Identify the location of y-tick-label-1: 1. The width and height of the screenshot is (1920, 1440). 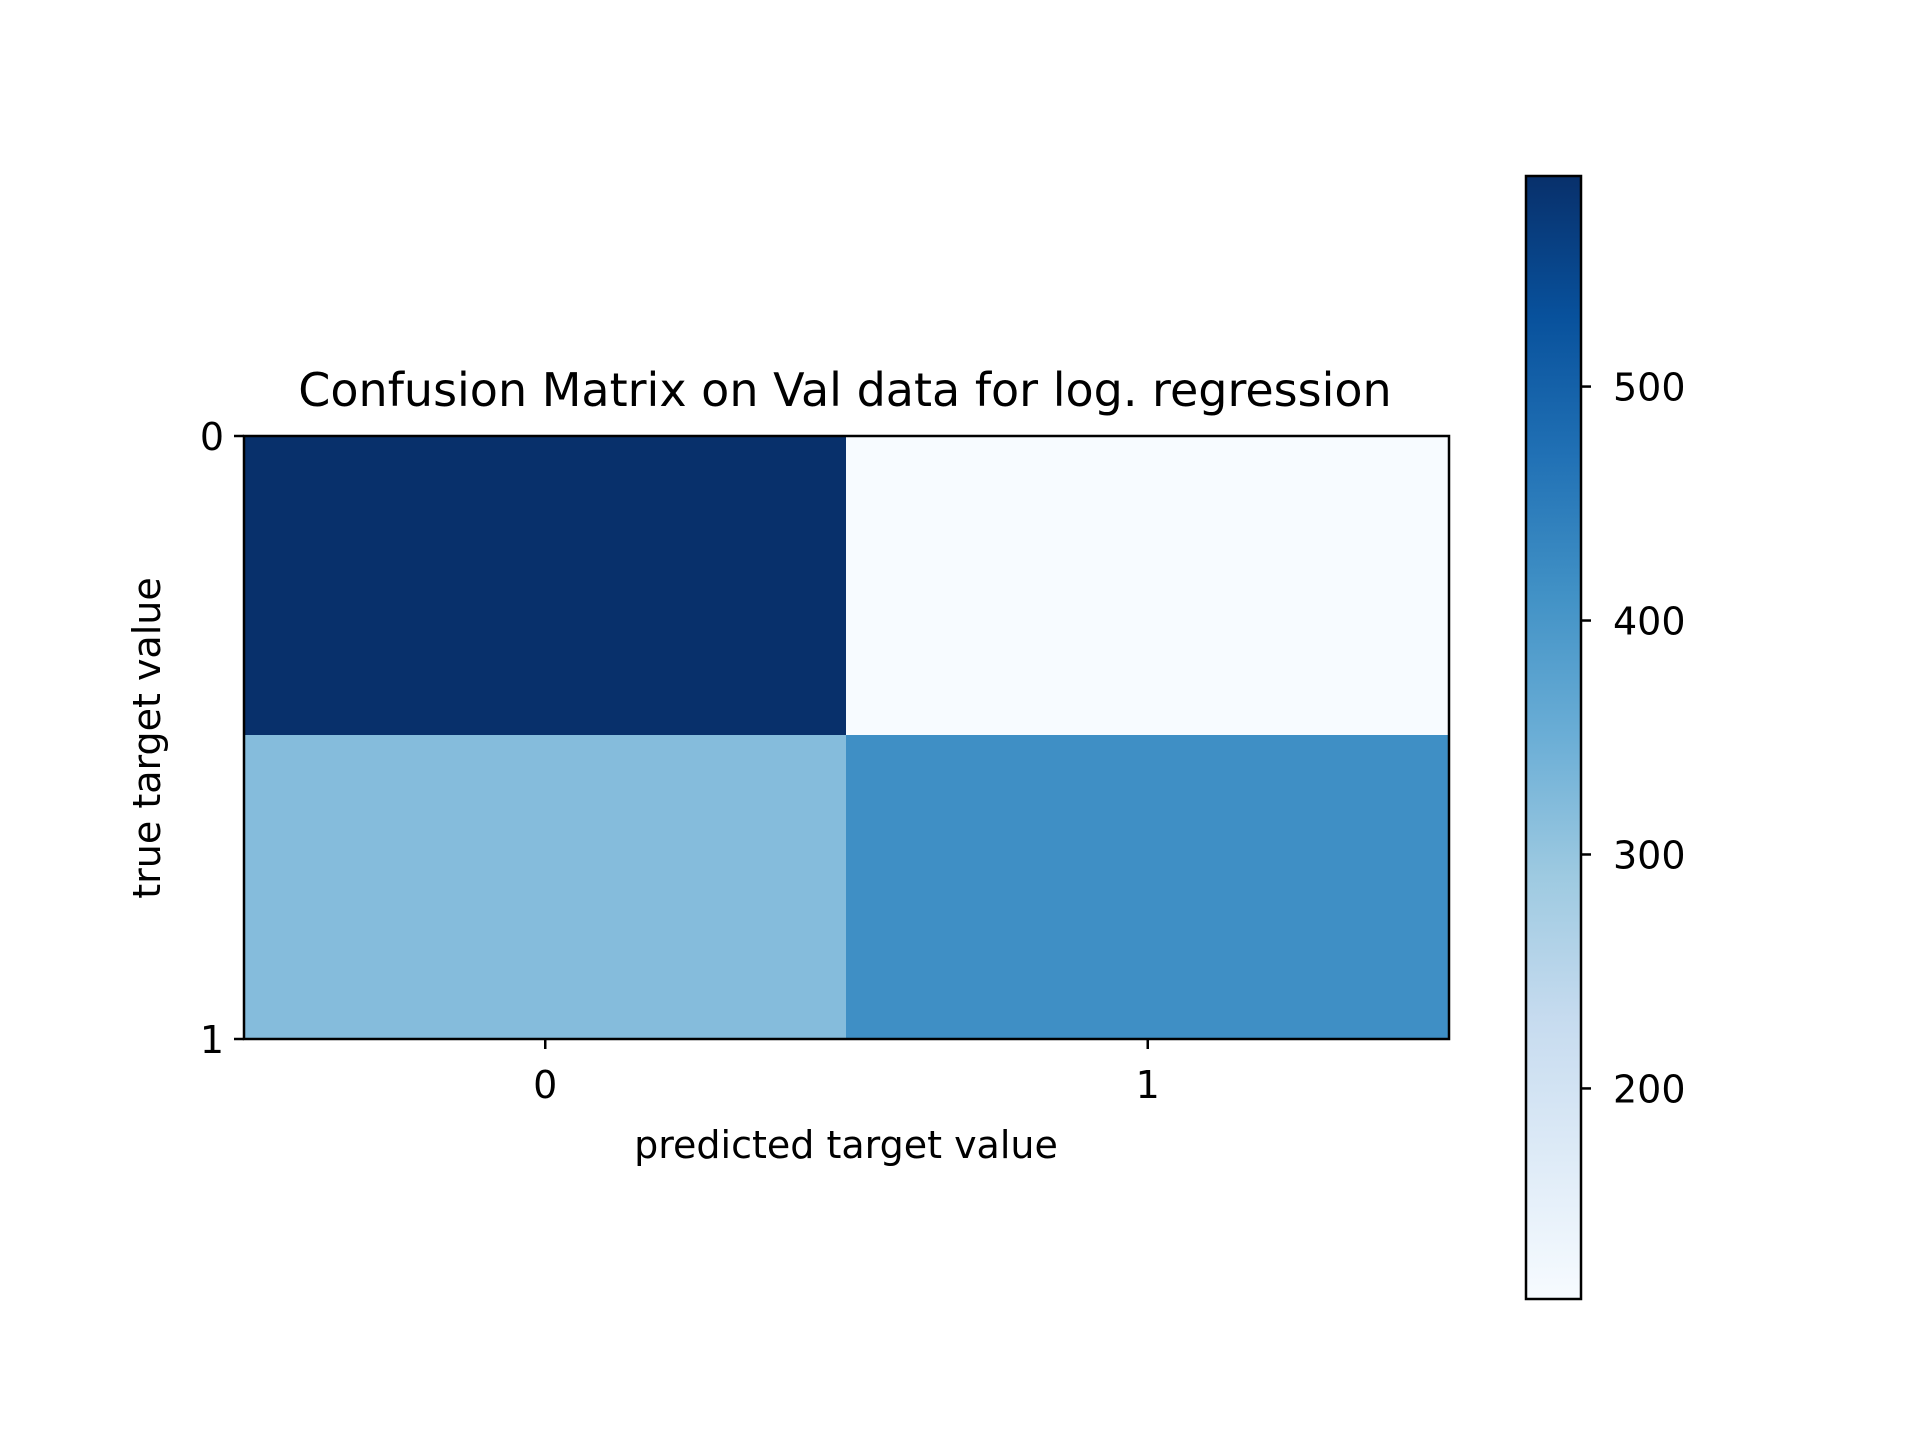
(212, 1040).